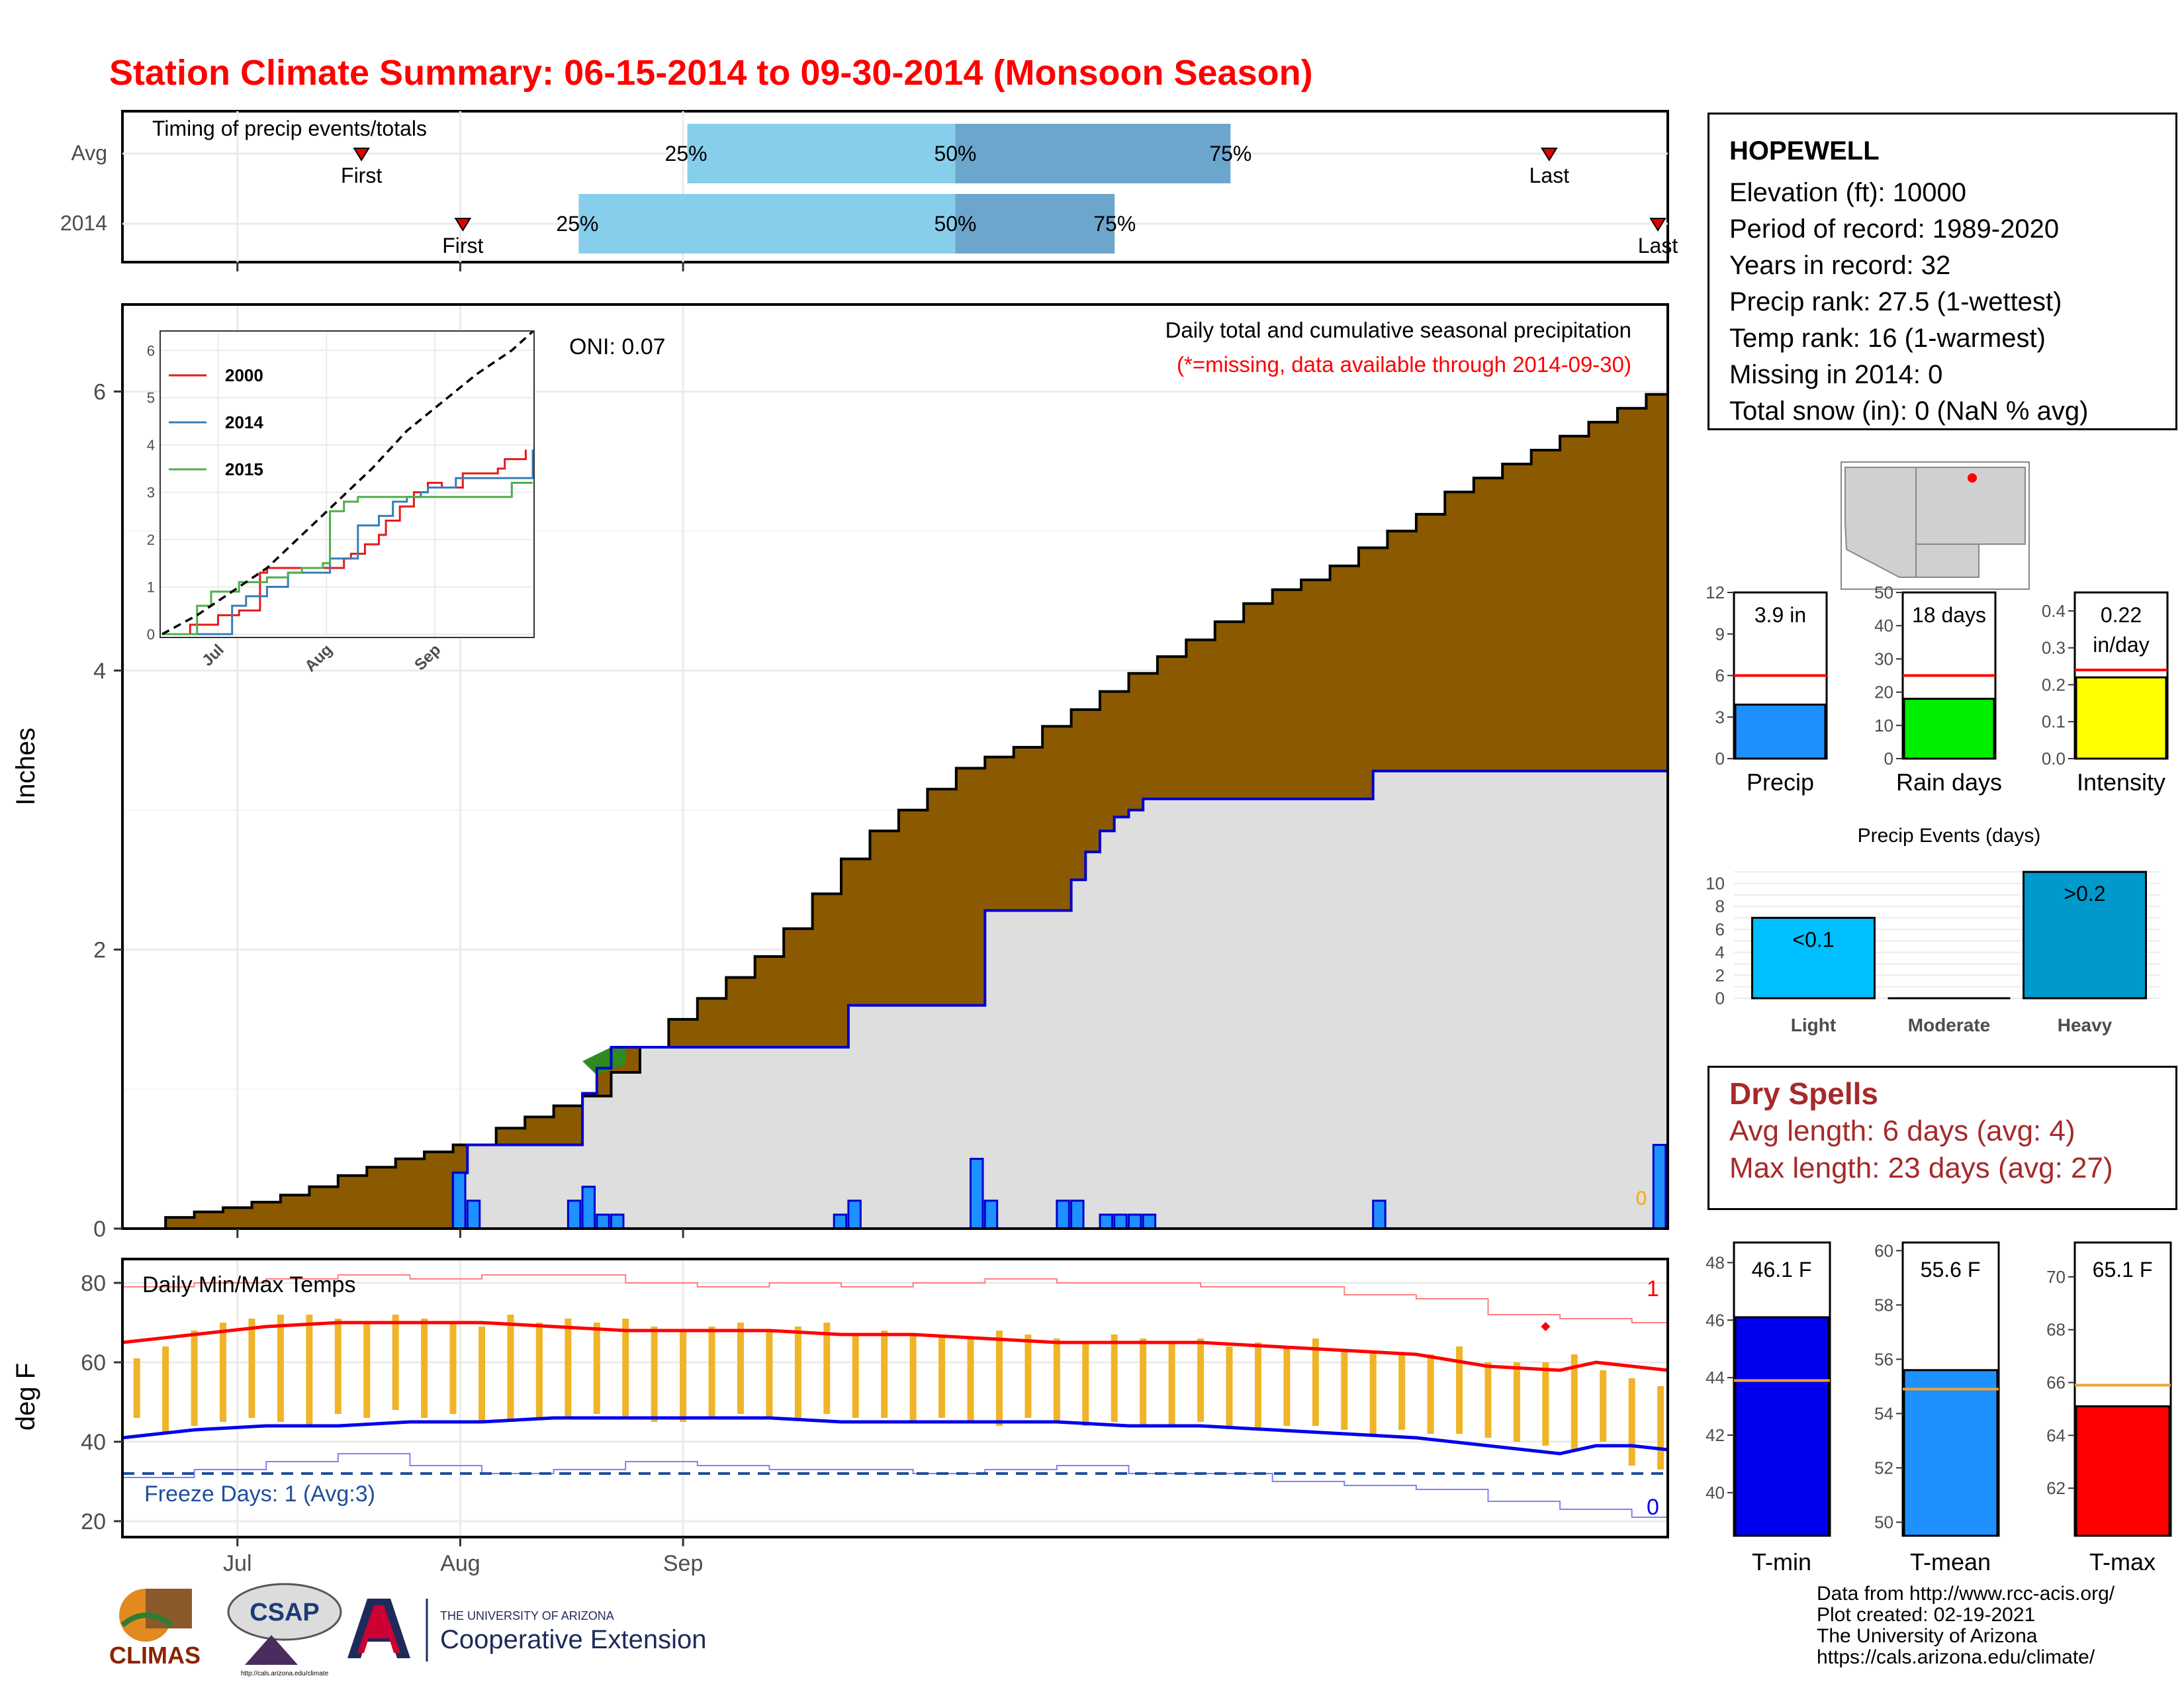 The height and width of the screenshot is (1688, 2184). What do you see at coordinates (1114, 224) in the screenshot?
I see `timing-p75-label: 75%` at bounding box center [1114, 224].